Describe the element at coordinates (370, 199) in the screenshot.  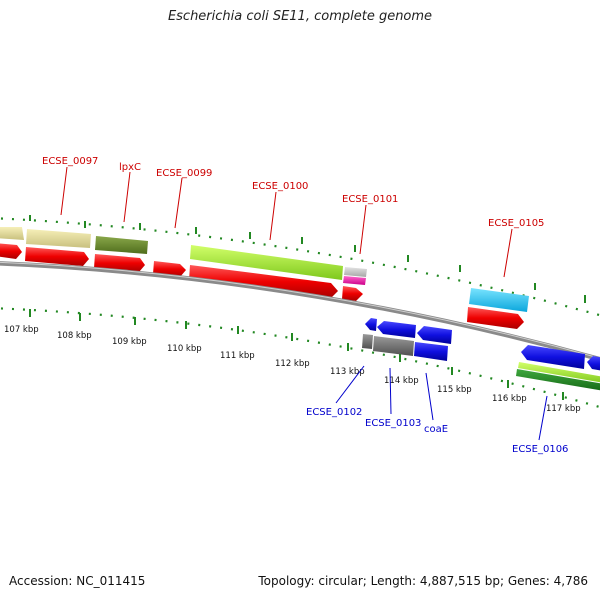
I see `gene-label-ECSE_0101: ECSE_0101` at that location.